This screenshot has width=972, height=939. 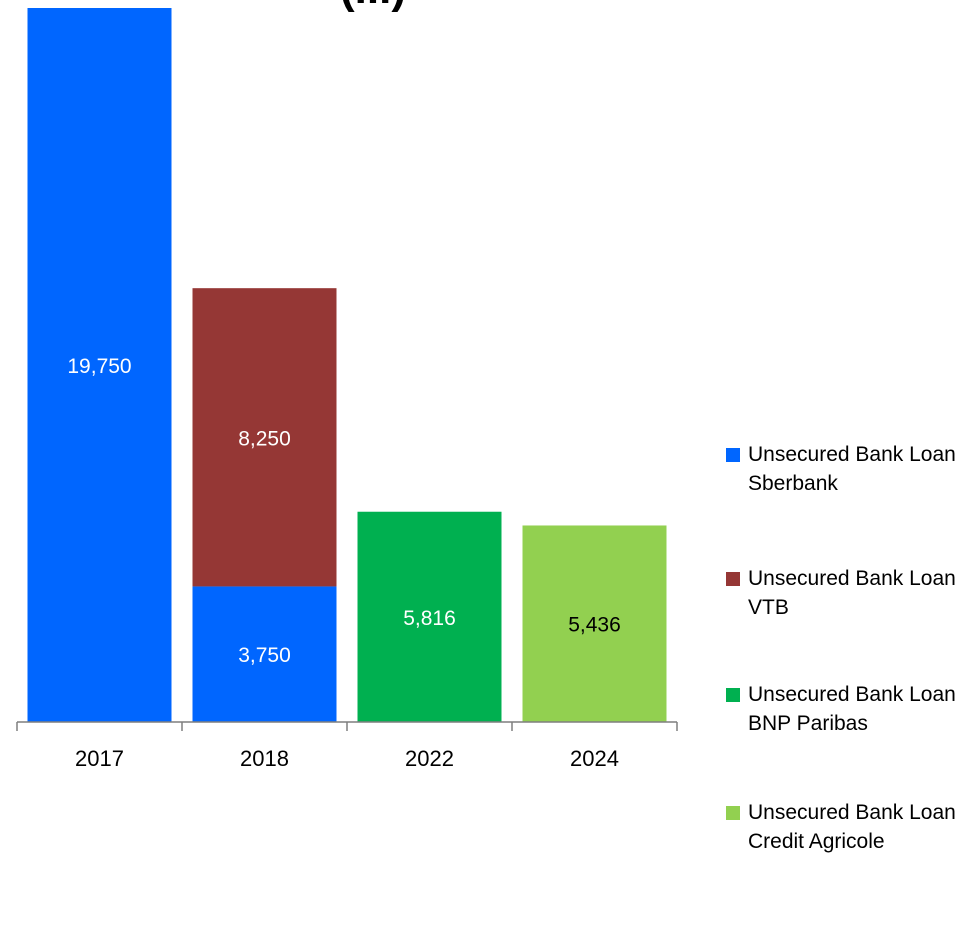 I want to click on chart-title: (...), so click(x=373, y=7).